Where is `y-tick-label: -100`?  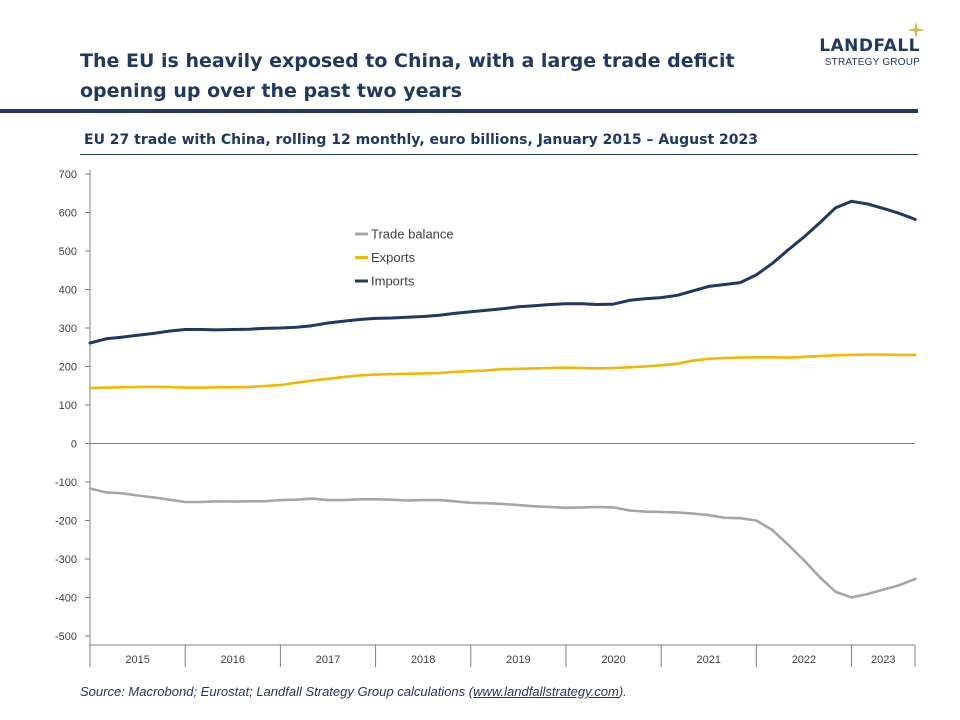 y-tick-label: -100 is located at coordinates (66, 483).